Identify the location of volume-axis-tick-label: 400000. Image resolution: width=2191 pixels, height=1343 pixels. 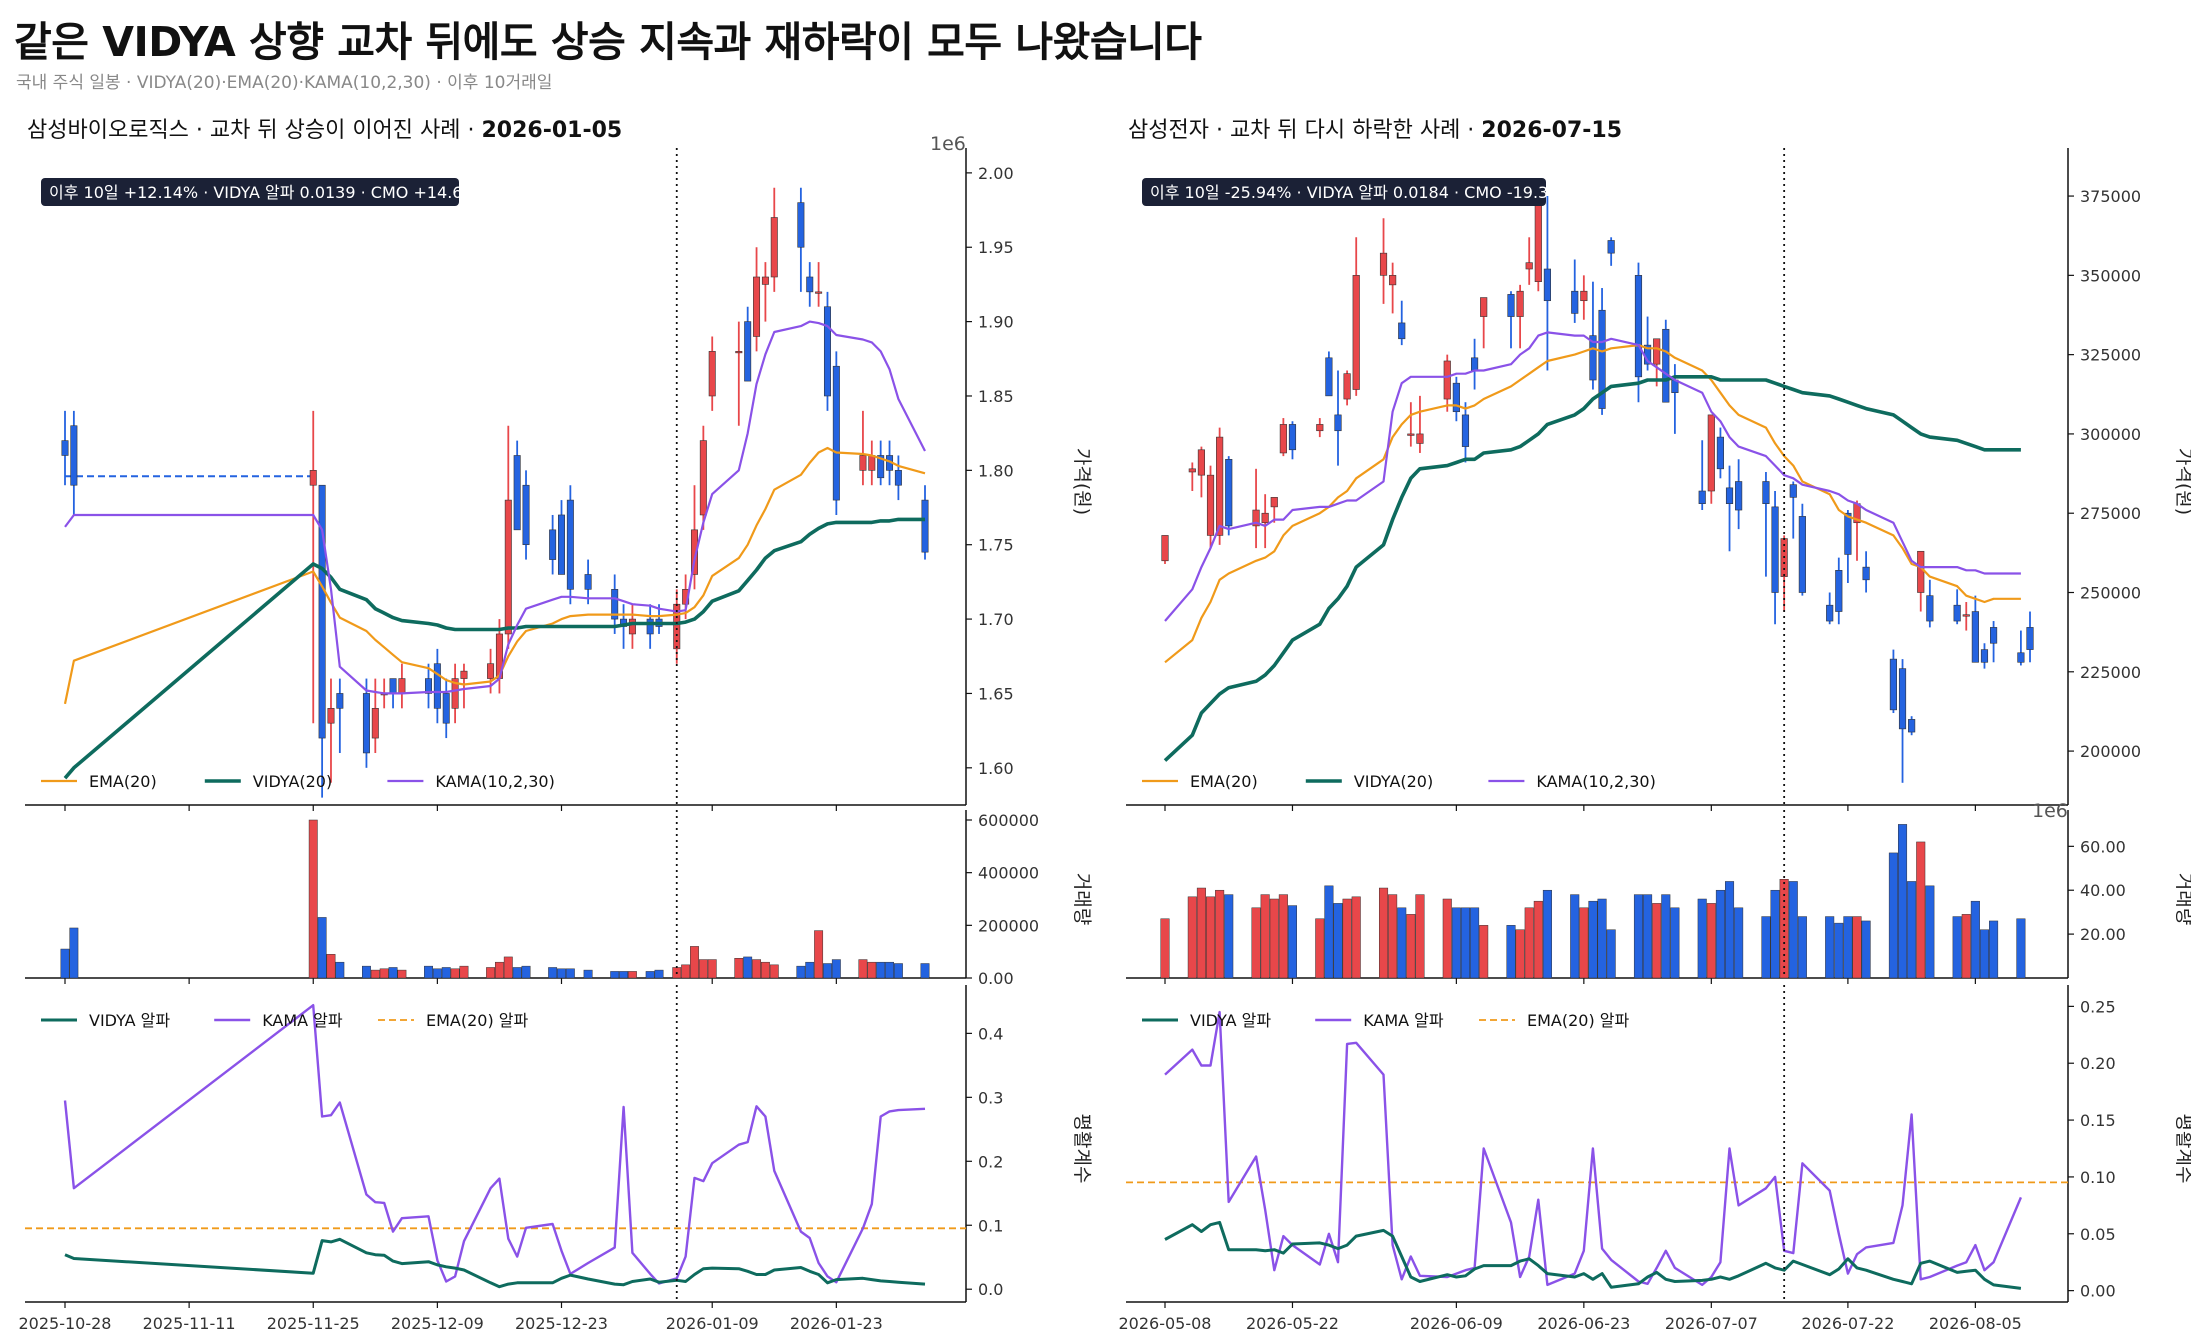
(1008, 873).